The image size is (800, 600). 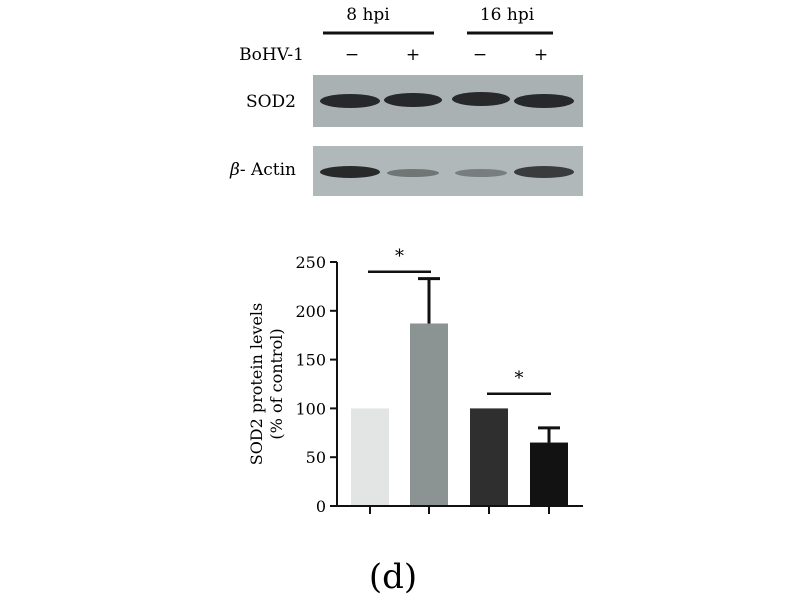 I want to click on actin-row-label: β- Actin, so click(x=262, y=170).